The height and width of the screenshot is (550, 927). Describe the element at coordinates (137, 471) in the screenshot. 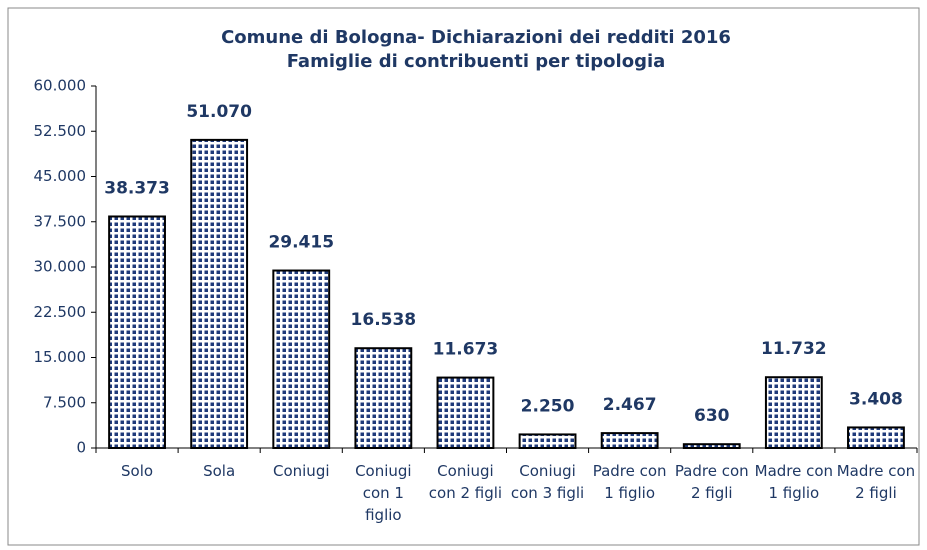

I see `x-tick-label: Solo` at that location.